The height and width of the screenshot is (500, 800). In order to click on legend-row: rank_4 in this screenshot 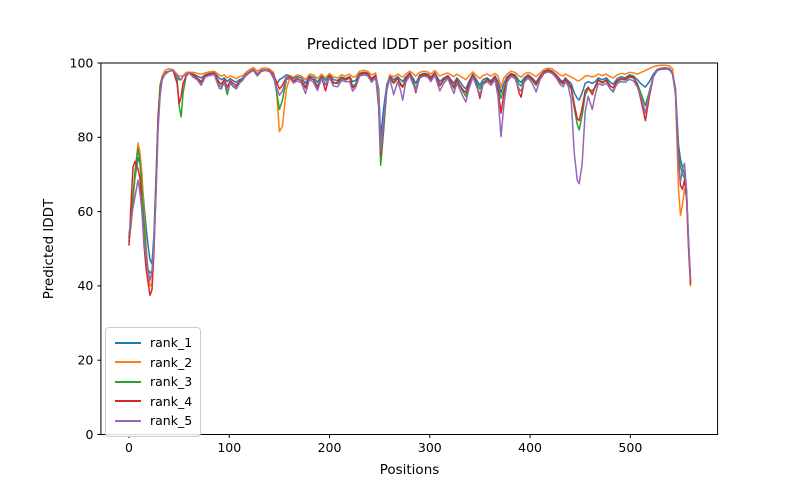, I will do `click(153, 402)`.